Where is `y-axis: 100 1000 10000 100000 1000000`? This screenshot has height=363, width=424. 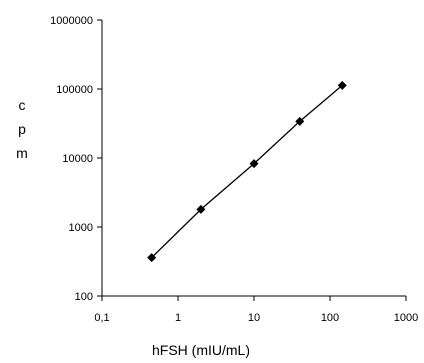 y-axis: 100 1000 10000 100000 1000000 is located at coordinates (76, 159).